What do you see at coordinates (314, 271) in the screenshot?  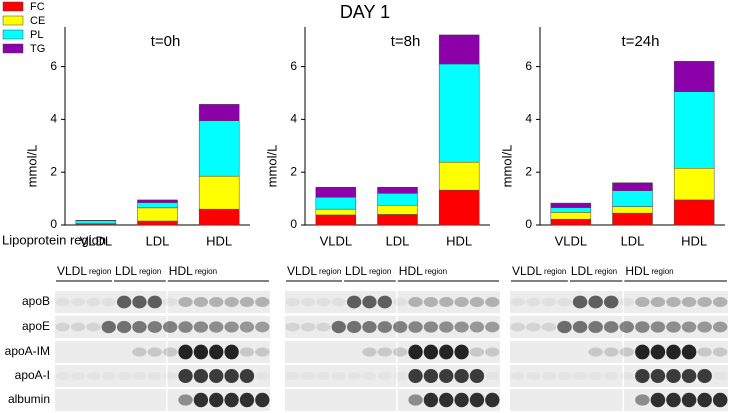 I see `region-header: VLDL region` at bounding box center [314, 271].